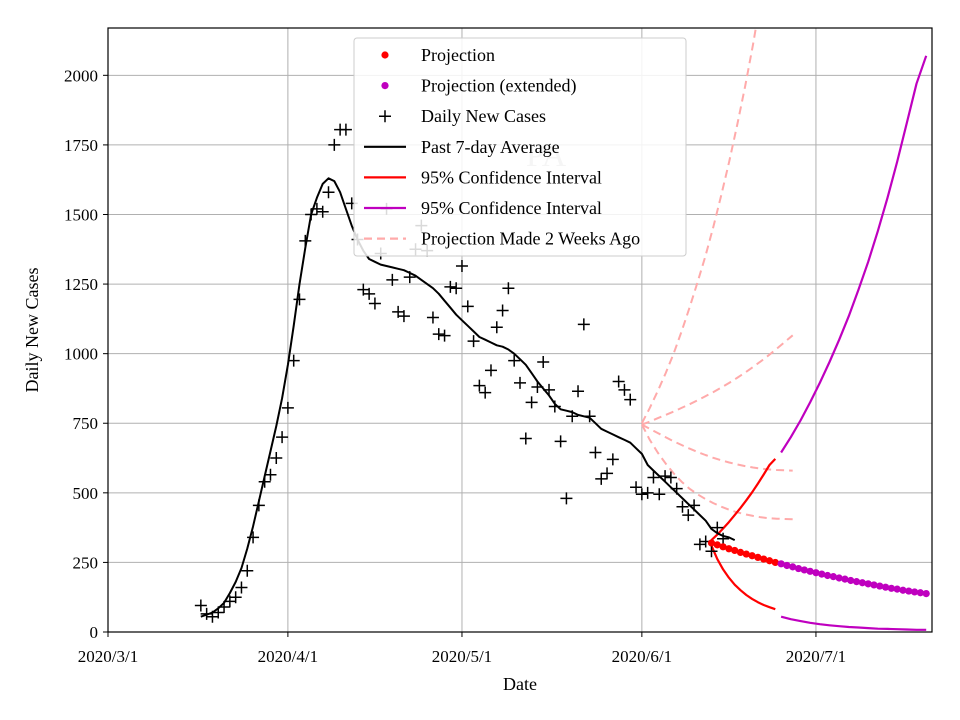 The height and width of the screenshot is (720, 960). I want to click on y-axis-label: Daily New Cases, so click(32, 330).